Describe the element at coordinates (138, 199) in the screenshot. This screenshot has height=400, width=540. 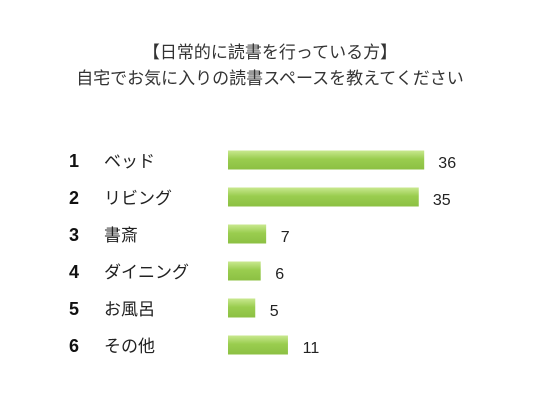
I see `category-label: リビング` at that location.